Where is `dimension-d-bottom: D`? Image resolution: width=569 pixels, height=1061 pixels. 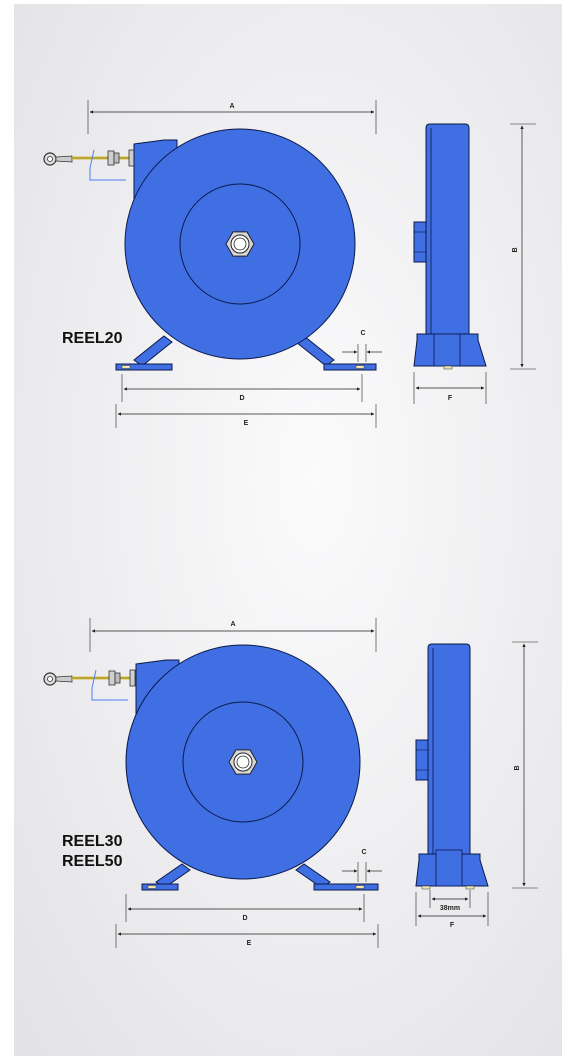
dimension-d-bottom: D is located at coordinates (245, 908).